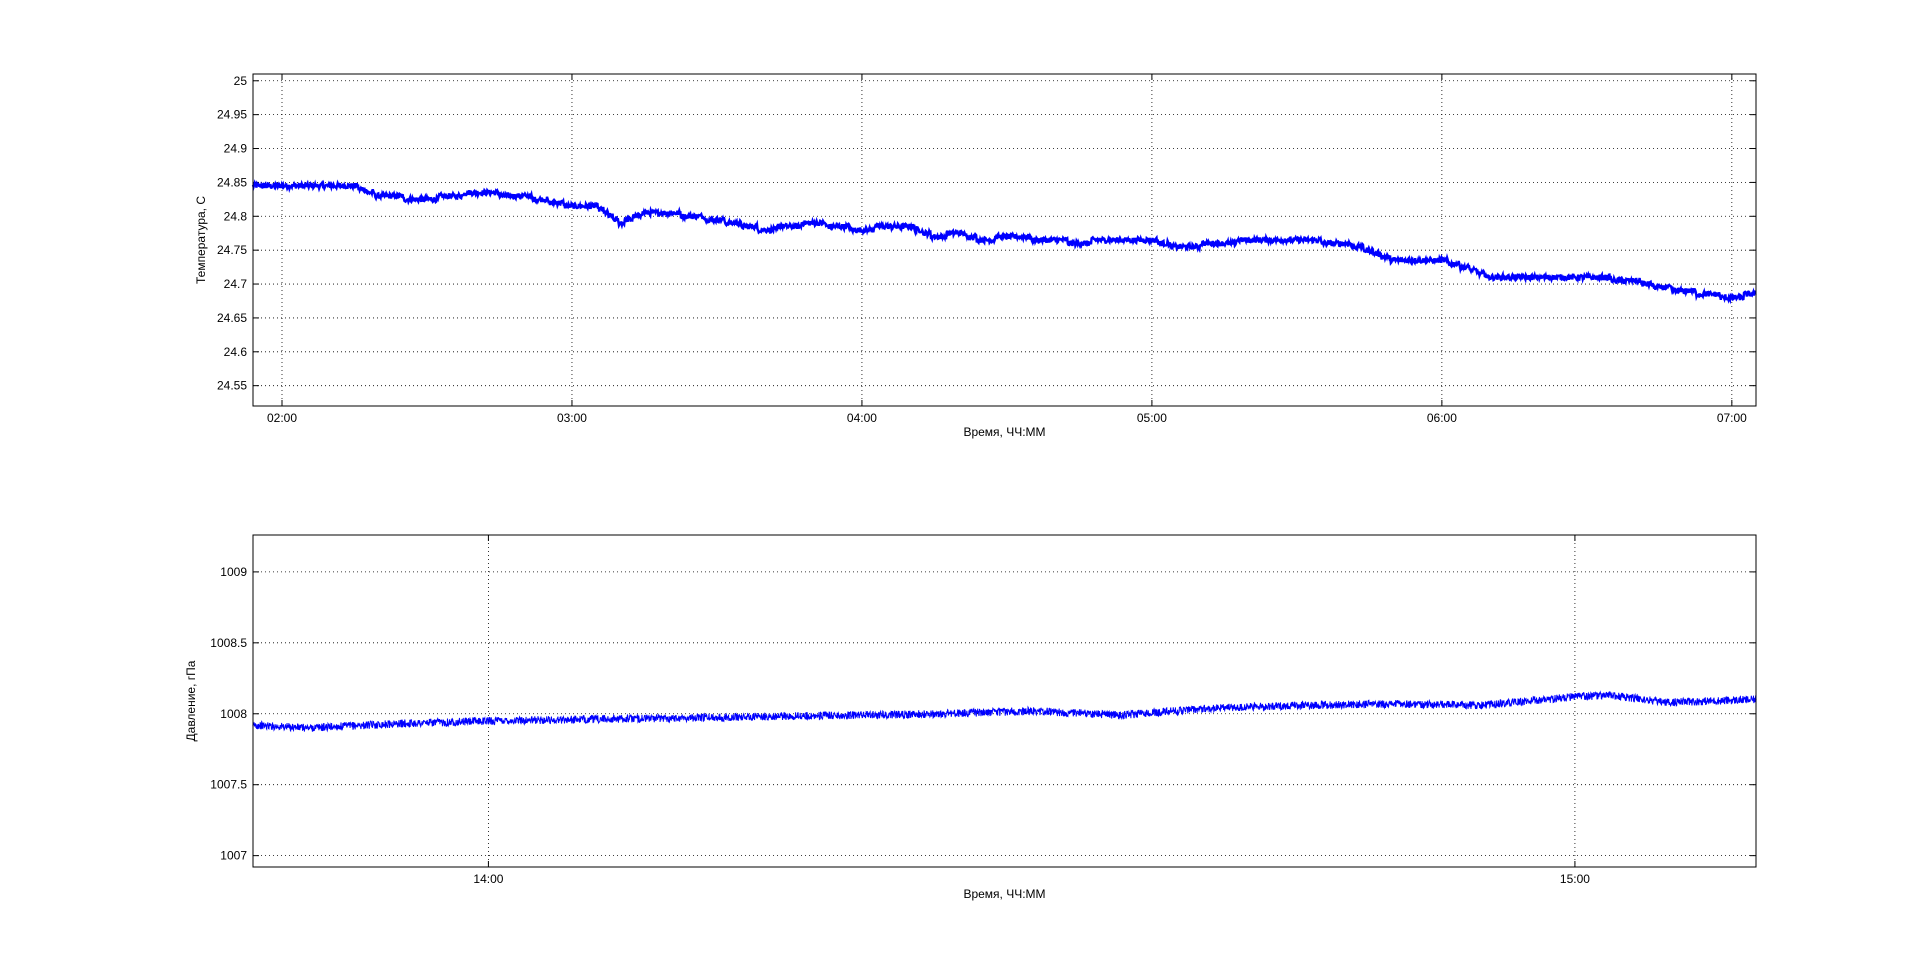 This screenshot has height=964, width=1920. What do you see at coordinates (233, 856) in the screenshot?
I see `y-tick-label: 1007` at bounding box center [233, 856].